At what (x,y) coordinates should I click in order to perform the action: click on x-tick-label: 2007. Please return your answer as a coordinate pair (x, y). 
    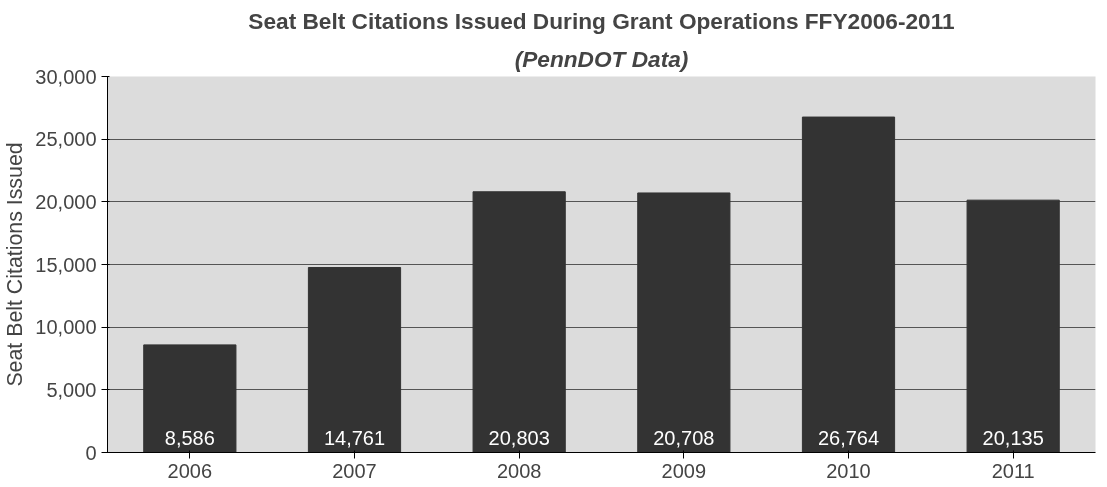
    Looking at the image, I should click on (354, 470).